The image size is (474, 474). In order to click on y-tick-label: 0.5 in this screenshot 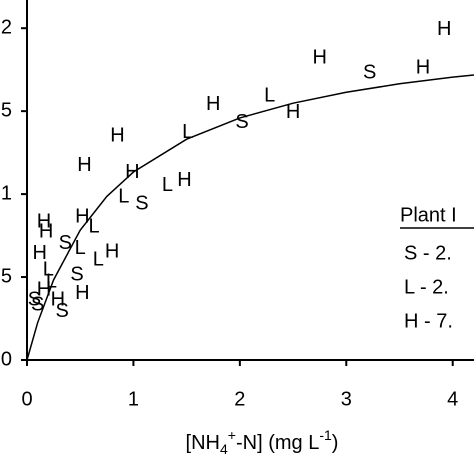, I will do `click(6, 276)`.